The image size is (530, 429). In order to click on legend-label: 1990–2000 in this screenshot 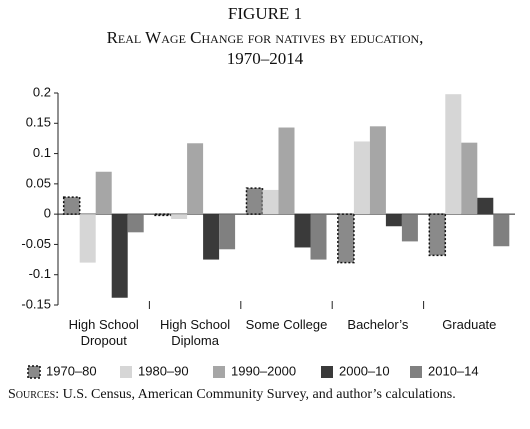, I will do `click(263, 370)`.